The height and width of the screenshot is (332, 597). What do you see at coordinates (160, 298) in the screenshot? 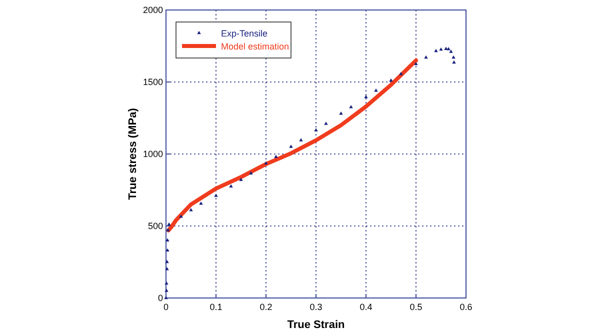
I see `y-tick-label: 0` at bounding box center [160, 298].